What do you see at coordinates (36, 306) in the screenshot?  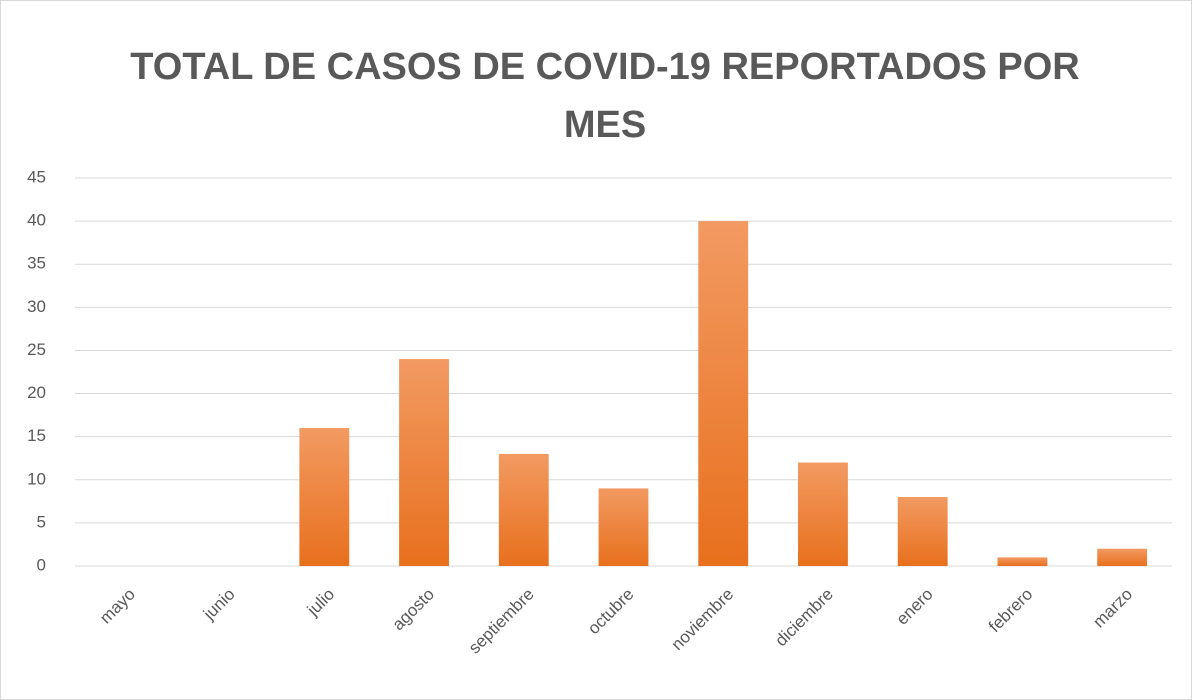 I see `y-tick-label: 30` at bounding box center [36, 306].